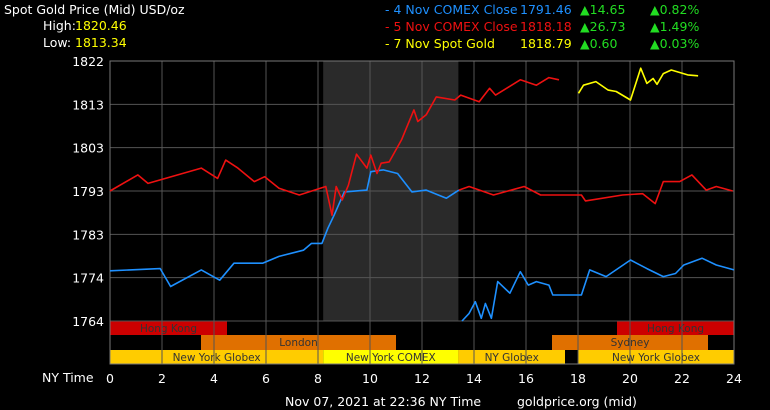 This screenshot has width=770, height=410. I want to click on x-tick-label: 20, so click(630, 378).